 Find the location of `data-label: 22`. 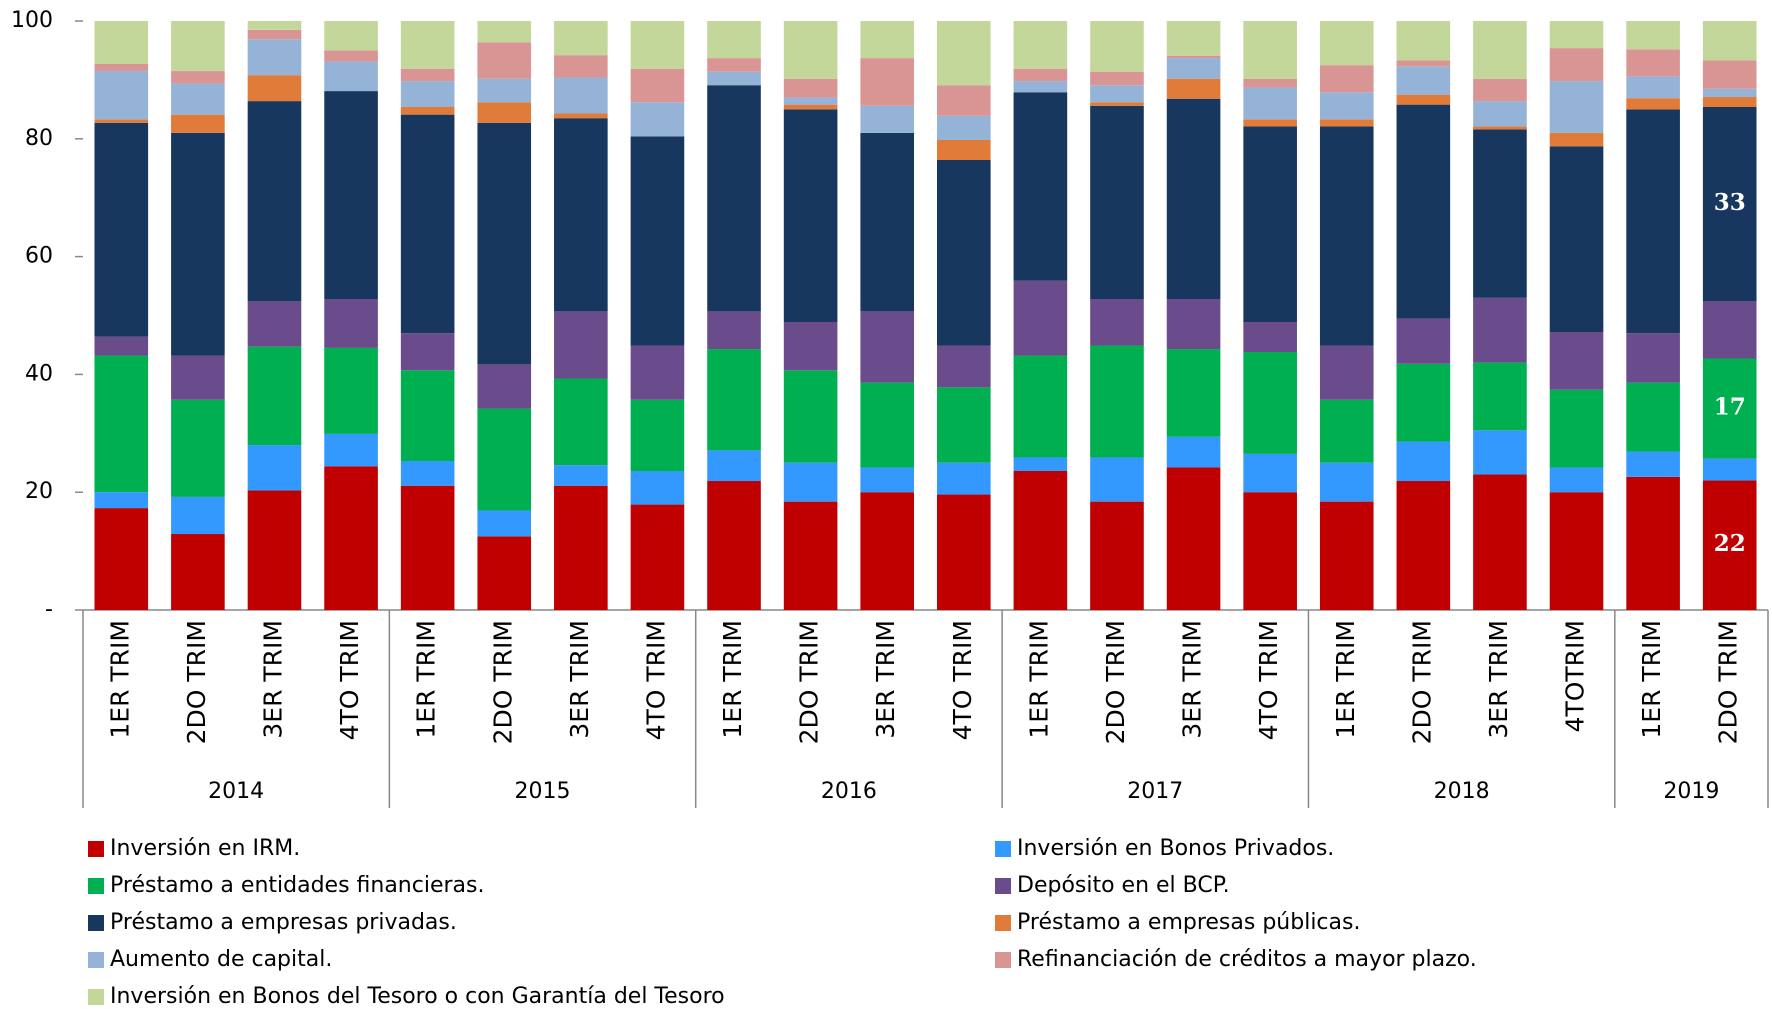

data-label: 22 is located at coordinates (1730, 543).